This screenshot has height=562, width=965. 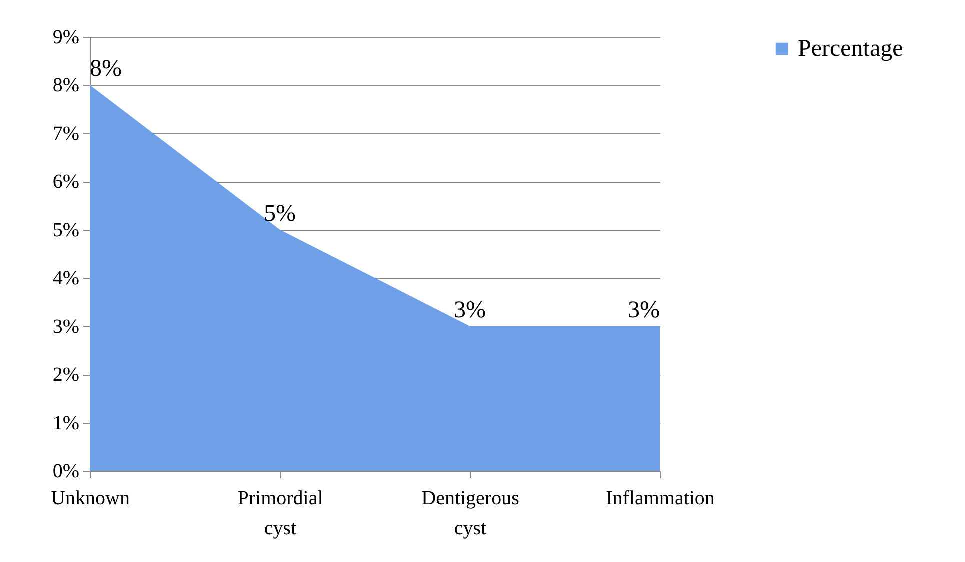 I want to click on y-tick-label: 0%, so click(x=66, y=471).